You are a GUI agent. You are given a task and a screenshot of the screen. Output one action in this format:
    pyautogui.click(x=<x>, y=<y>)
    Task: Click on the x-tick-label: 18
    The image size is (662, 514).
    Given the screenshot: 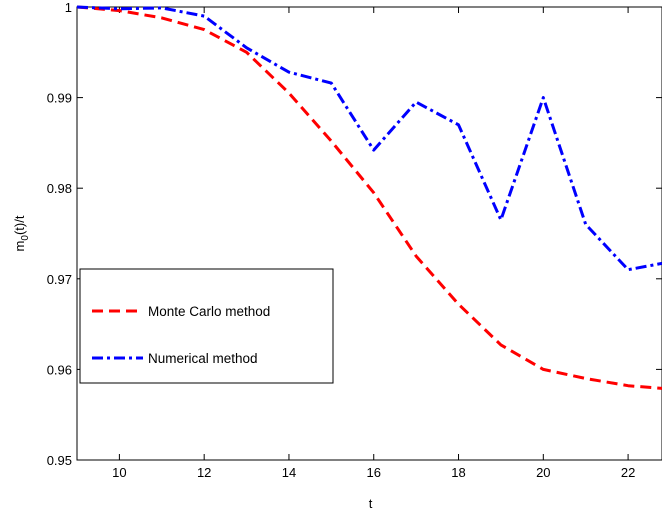 What is the action you would take?
    pyautogui.click(x=458, y=472)
    